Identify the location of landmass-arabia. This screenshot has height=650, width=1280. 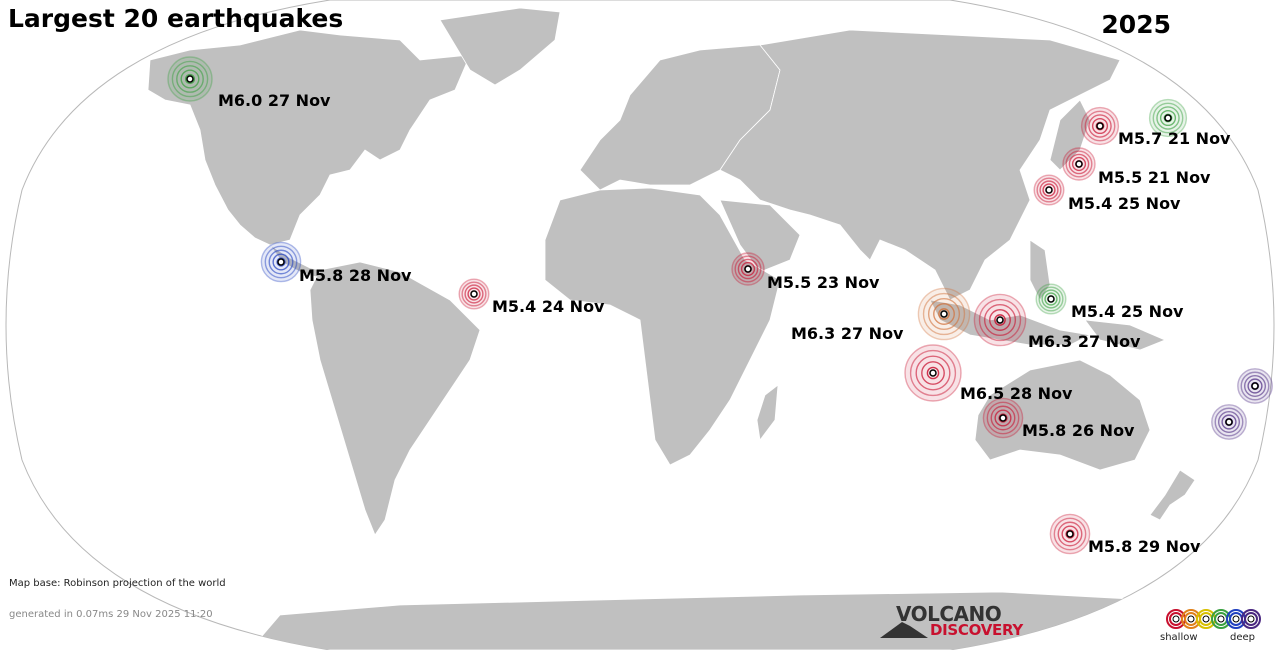
(760, 236).